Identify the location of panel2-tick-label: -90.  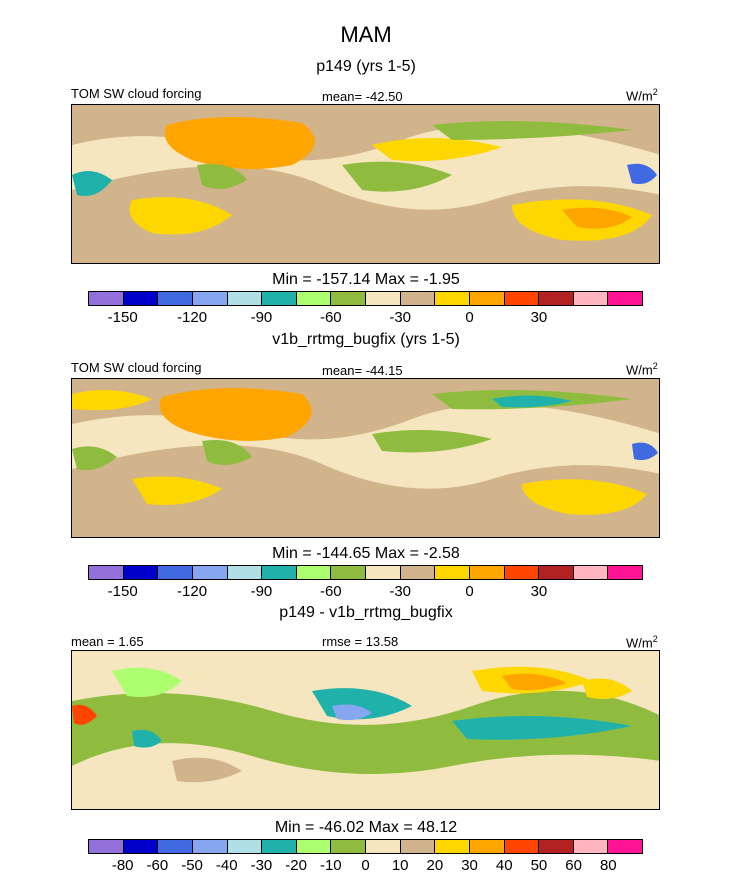
(261, 591).